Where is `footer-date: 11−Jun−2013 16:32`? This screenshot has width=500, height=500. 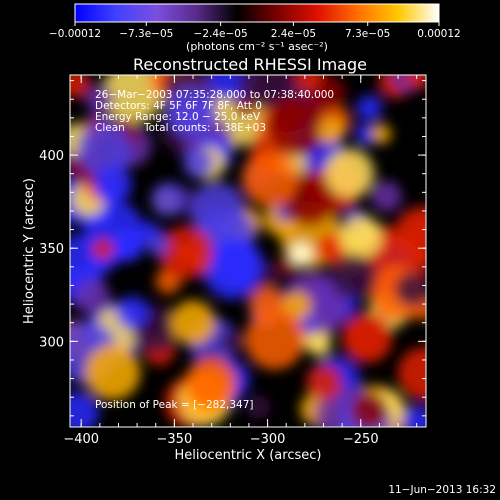
footer-date: 11−Jun−2013 16:32 is located at coordinates (442, 490).